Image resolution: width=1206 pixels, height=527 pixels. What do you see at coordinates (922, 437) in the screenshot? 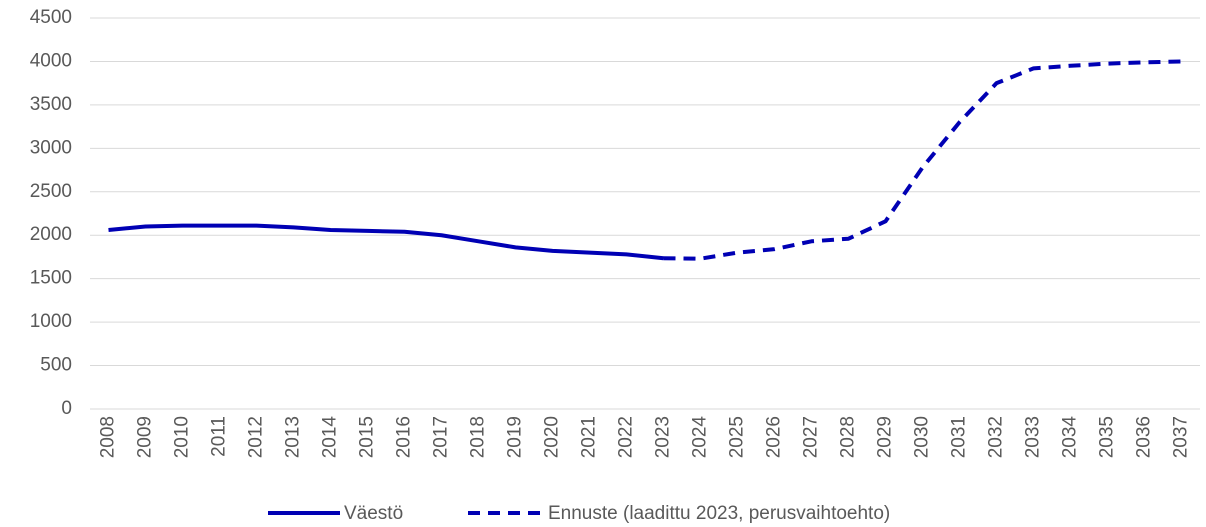
I see `x-tick-label: 2030` at bounding box center [922, 437].